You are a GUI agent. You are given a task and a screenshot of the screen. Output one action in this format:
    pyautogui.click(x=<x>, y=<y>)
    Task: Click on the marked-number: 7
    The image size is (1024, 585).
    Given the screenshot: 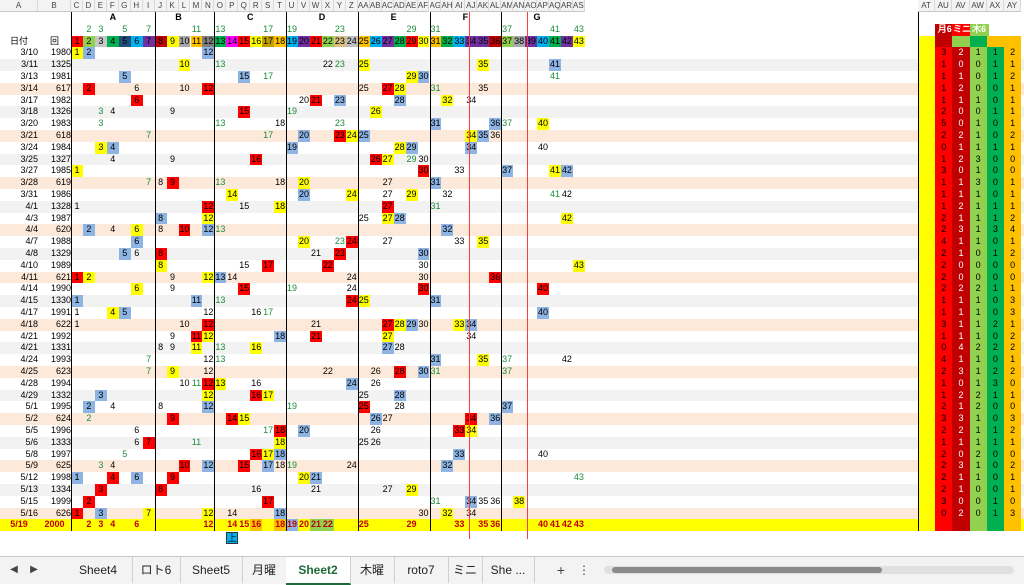 What is the action you would take?
    pyautogui.click(x=149, y=135)
    